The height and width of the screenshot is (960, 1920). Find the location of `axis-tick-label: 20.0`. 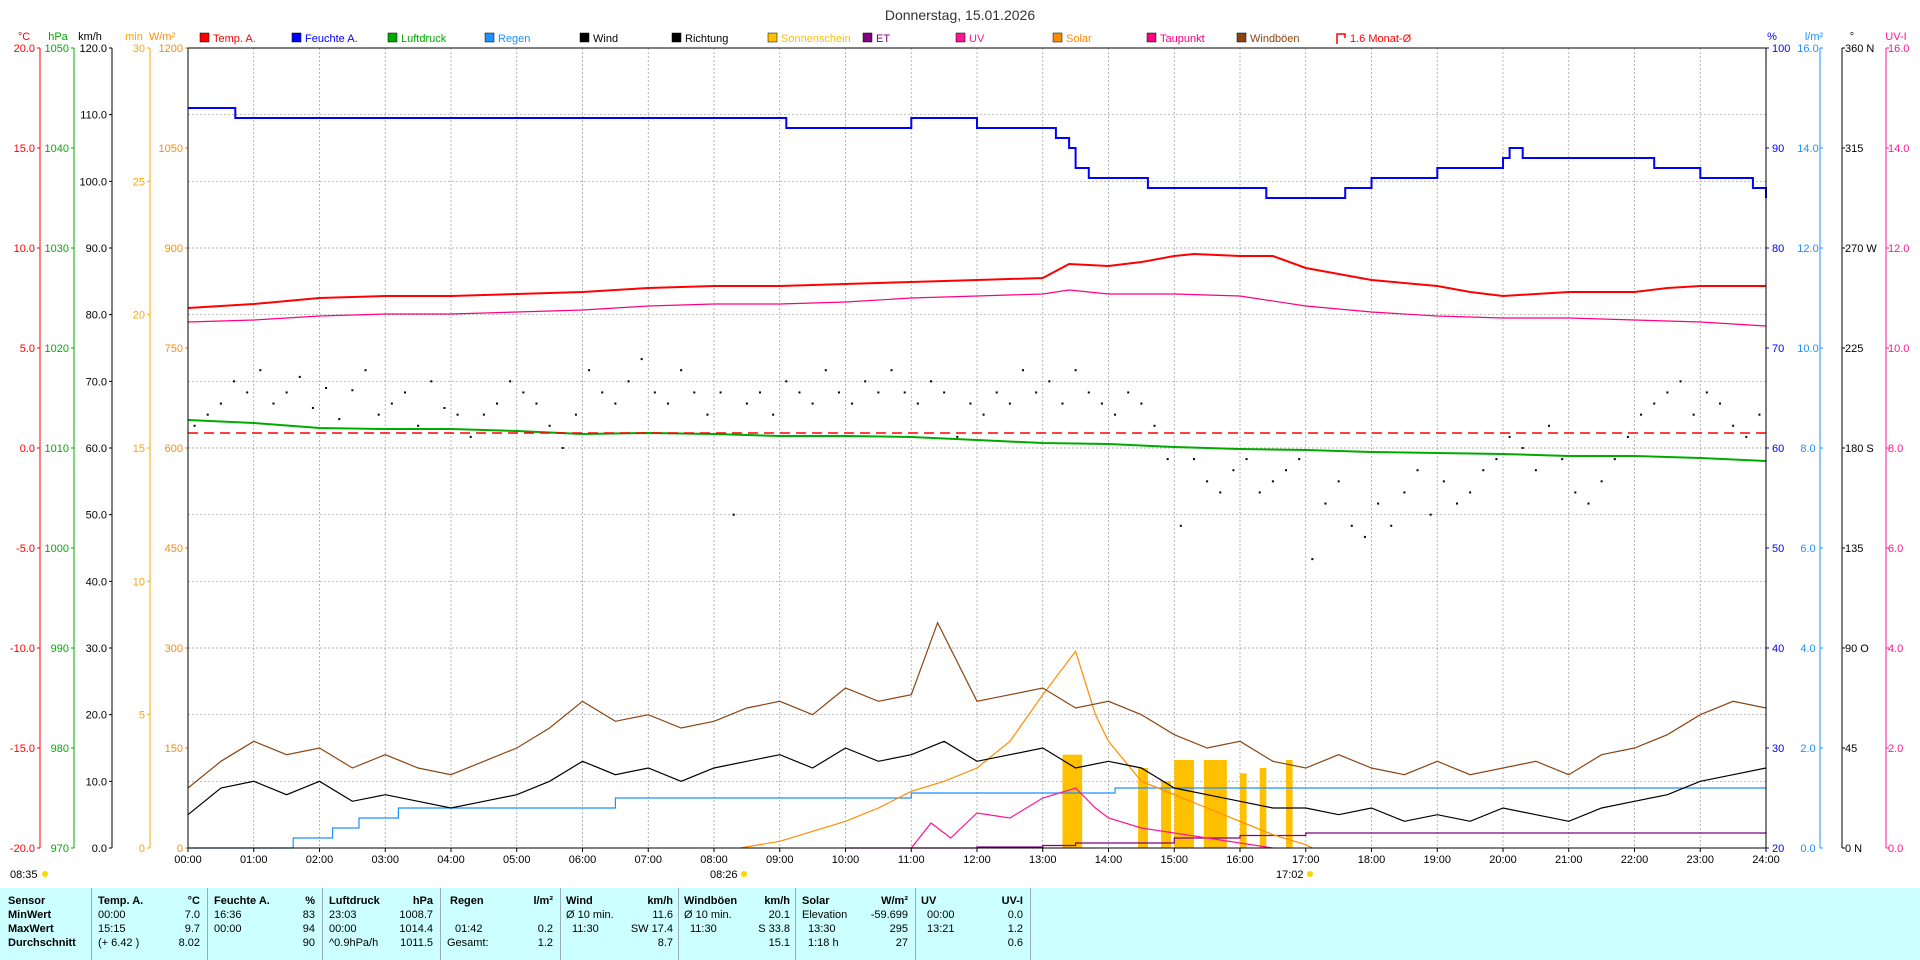

axis-tick-label: 20.0 is located at coordinates (24, 49).